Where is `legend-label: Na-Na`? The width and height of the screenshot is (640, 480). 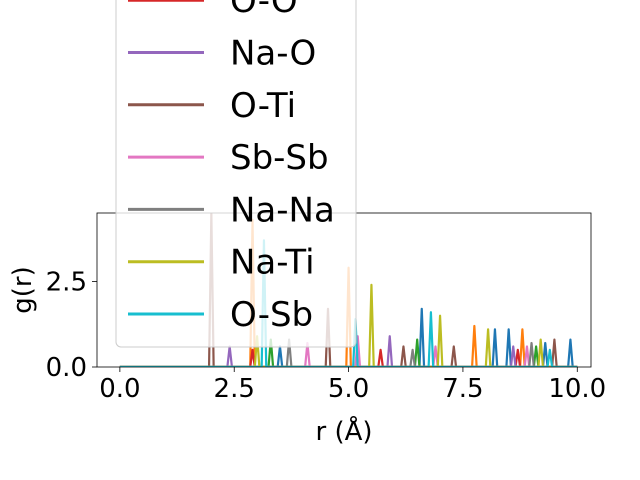
legend-label: Na-Na is located at coordinates (282, 210).